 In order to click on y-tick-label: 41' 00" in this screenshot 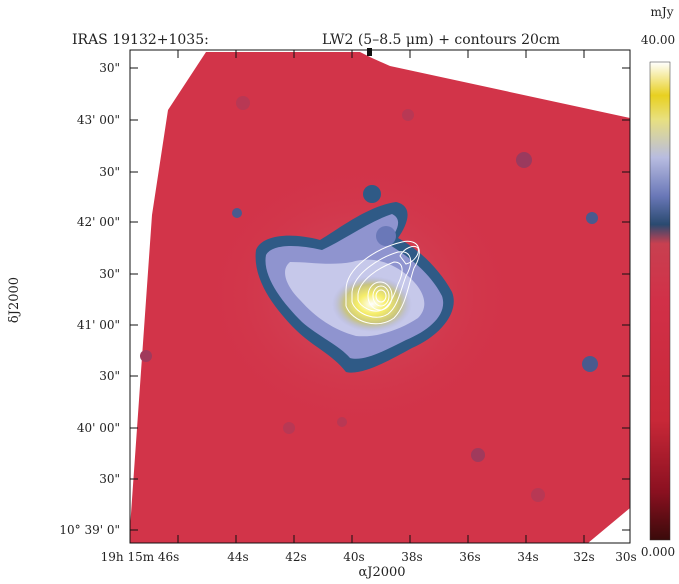, I will do `click(98, 325)`.